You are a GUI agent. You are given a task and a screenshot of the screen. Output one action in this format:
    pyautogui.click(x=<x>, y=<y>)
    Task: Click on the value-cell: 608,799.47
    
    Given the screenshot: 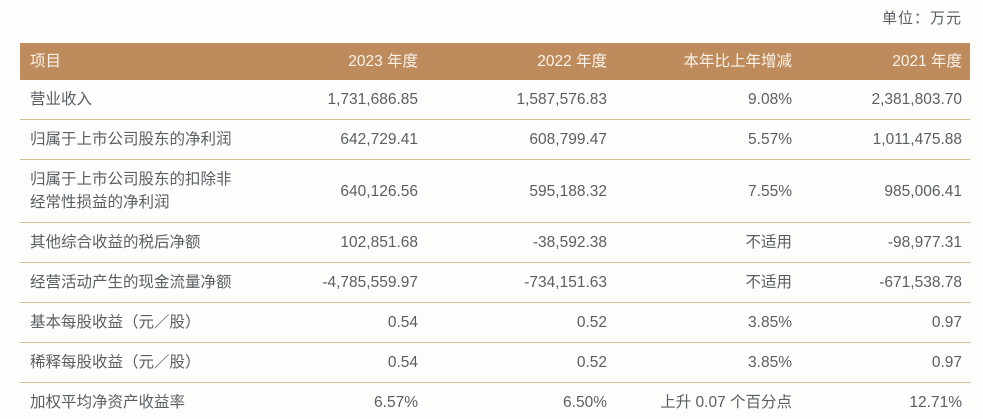 What is the action you would take?
    pyautogui.click(x=520, y=139)
    